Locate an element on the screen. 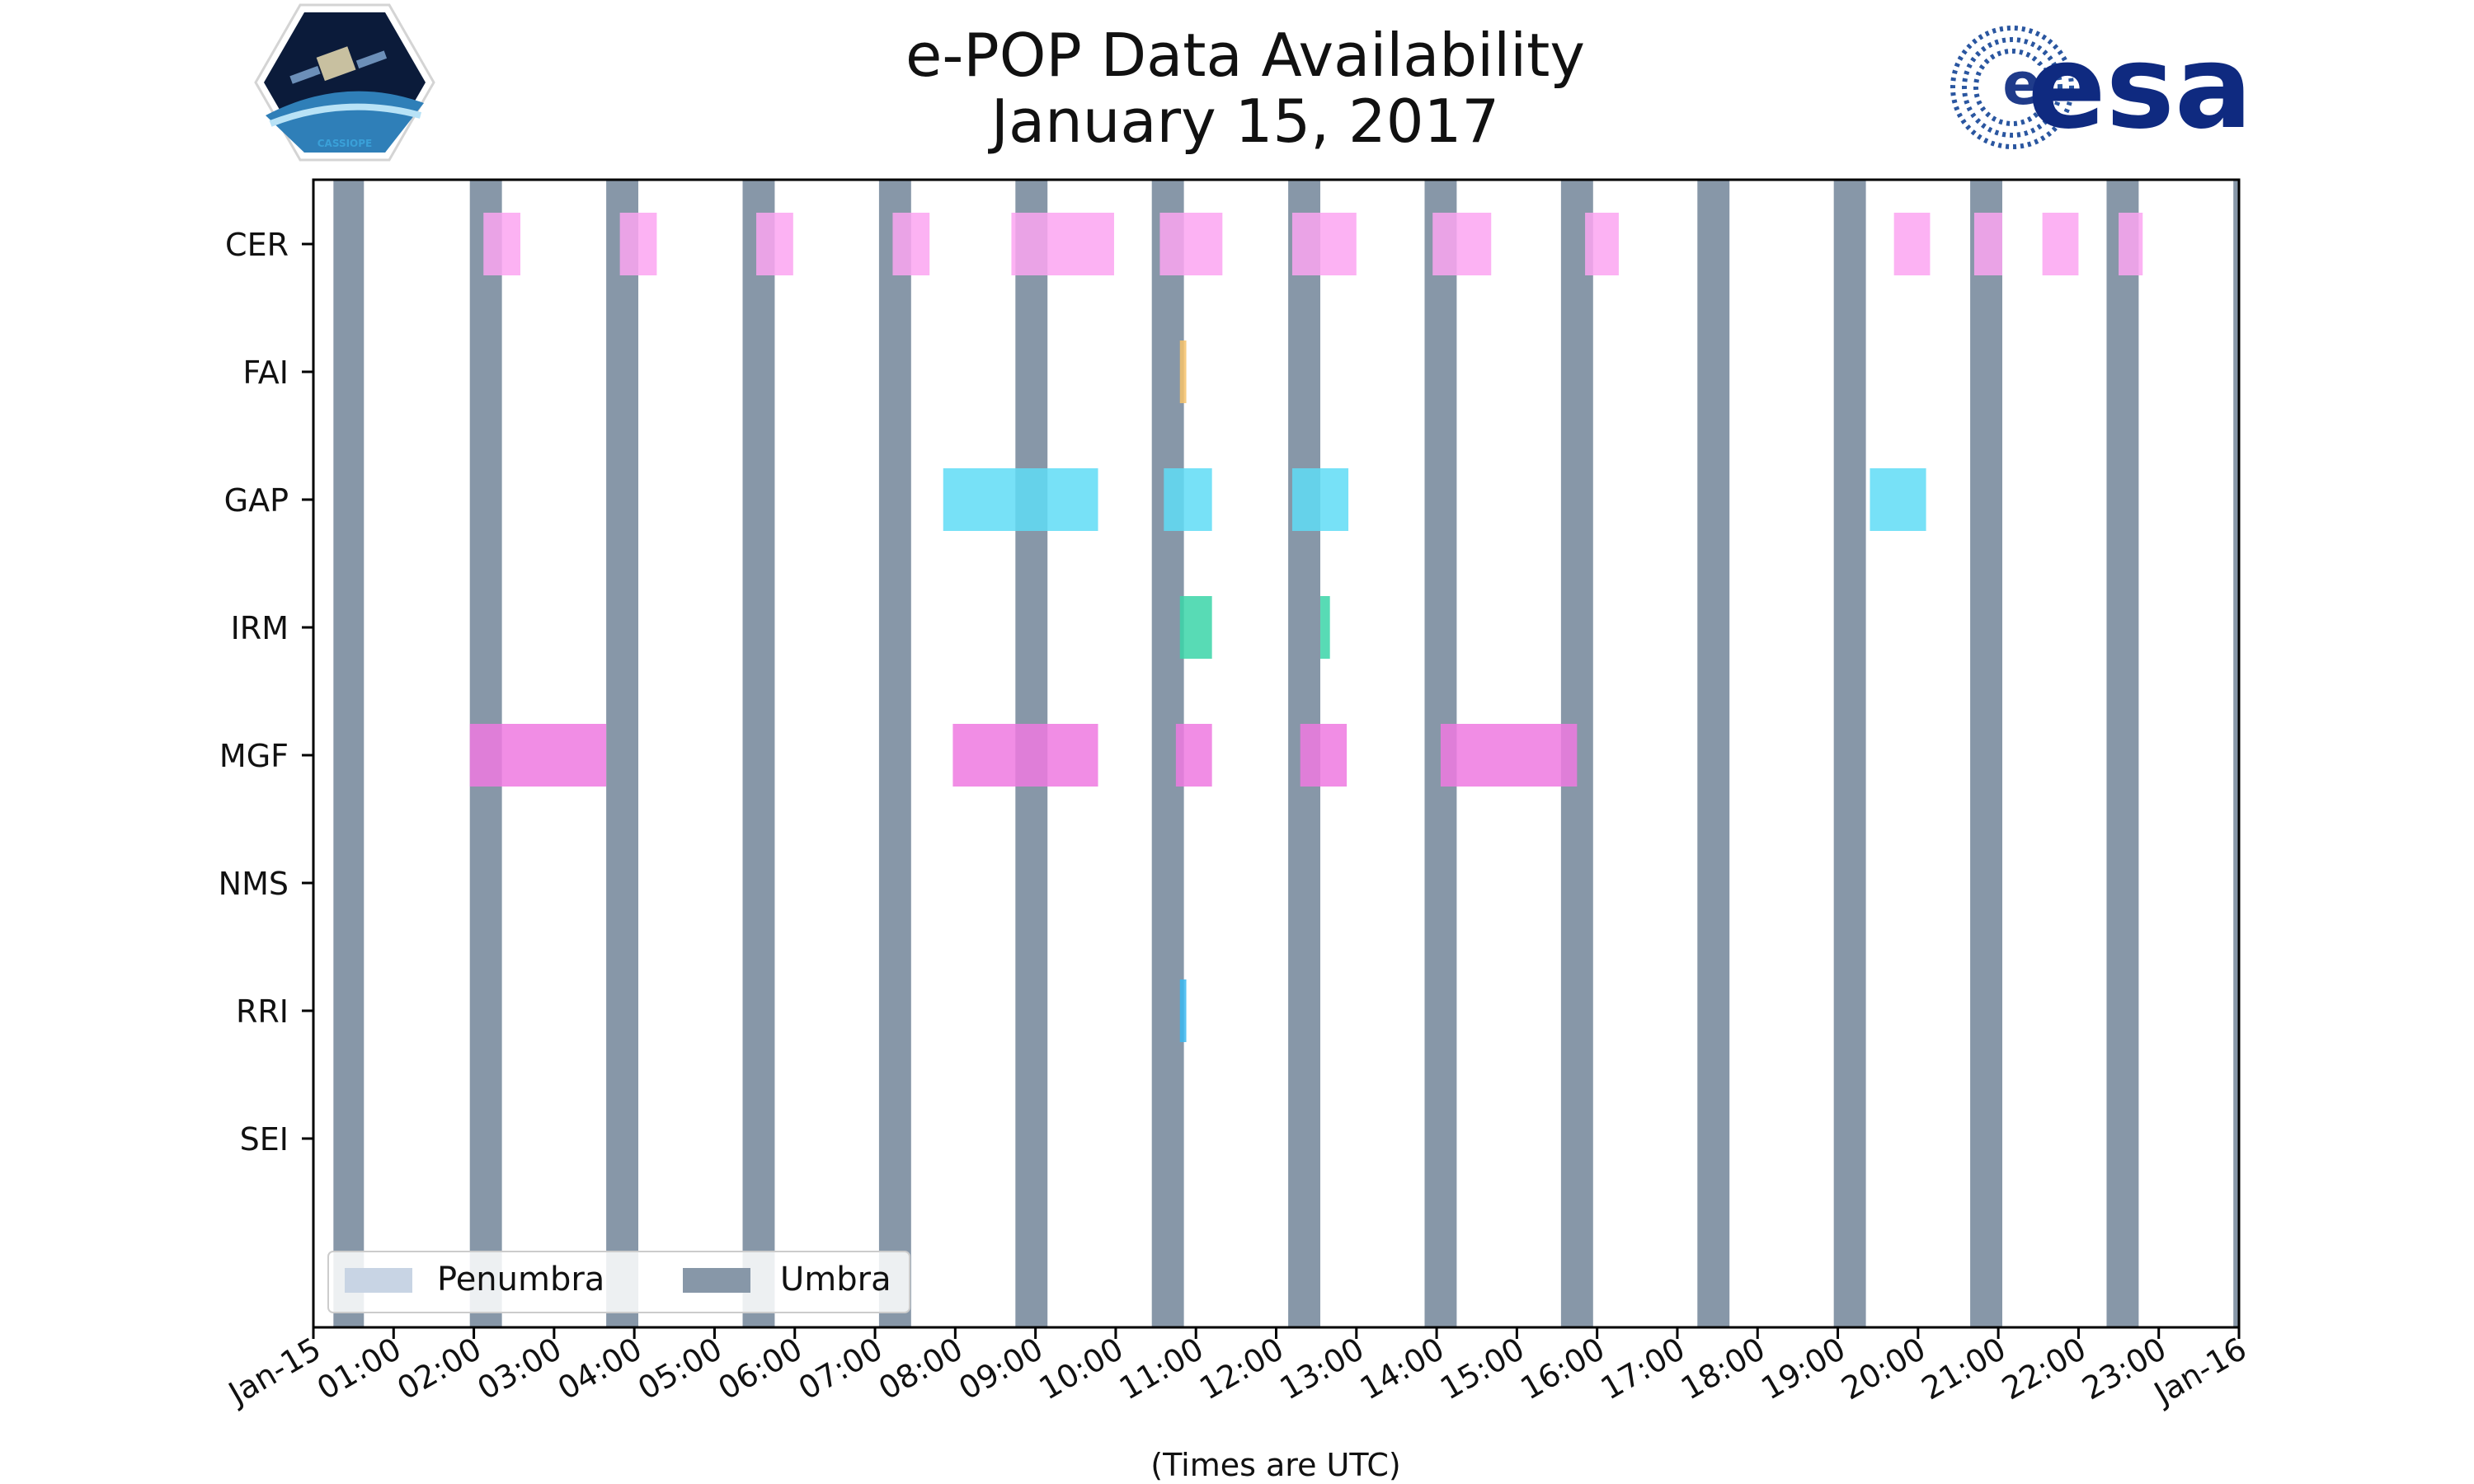 This screenshot has width=2474, height=1484. x-tick-label-3: 03:00 is located at coordinates (520, 1369).